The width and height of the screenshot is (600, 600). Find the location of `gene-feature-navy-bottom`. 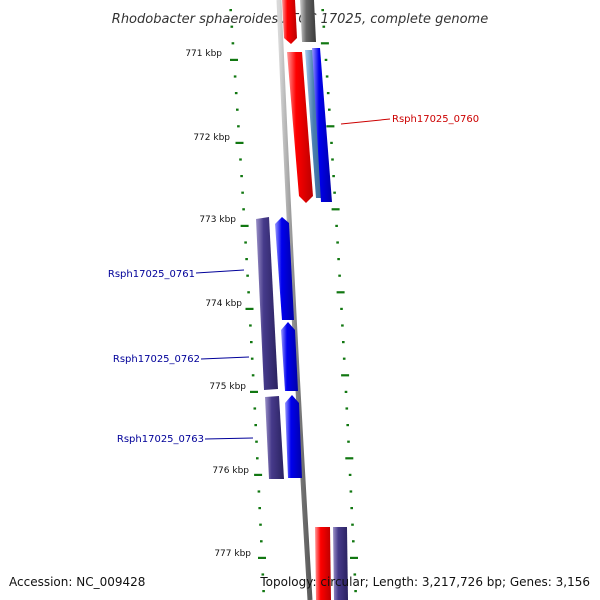

gene-feature-navy-bottom is located at coordinates (340, 563).